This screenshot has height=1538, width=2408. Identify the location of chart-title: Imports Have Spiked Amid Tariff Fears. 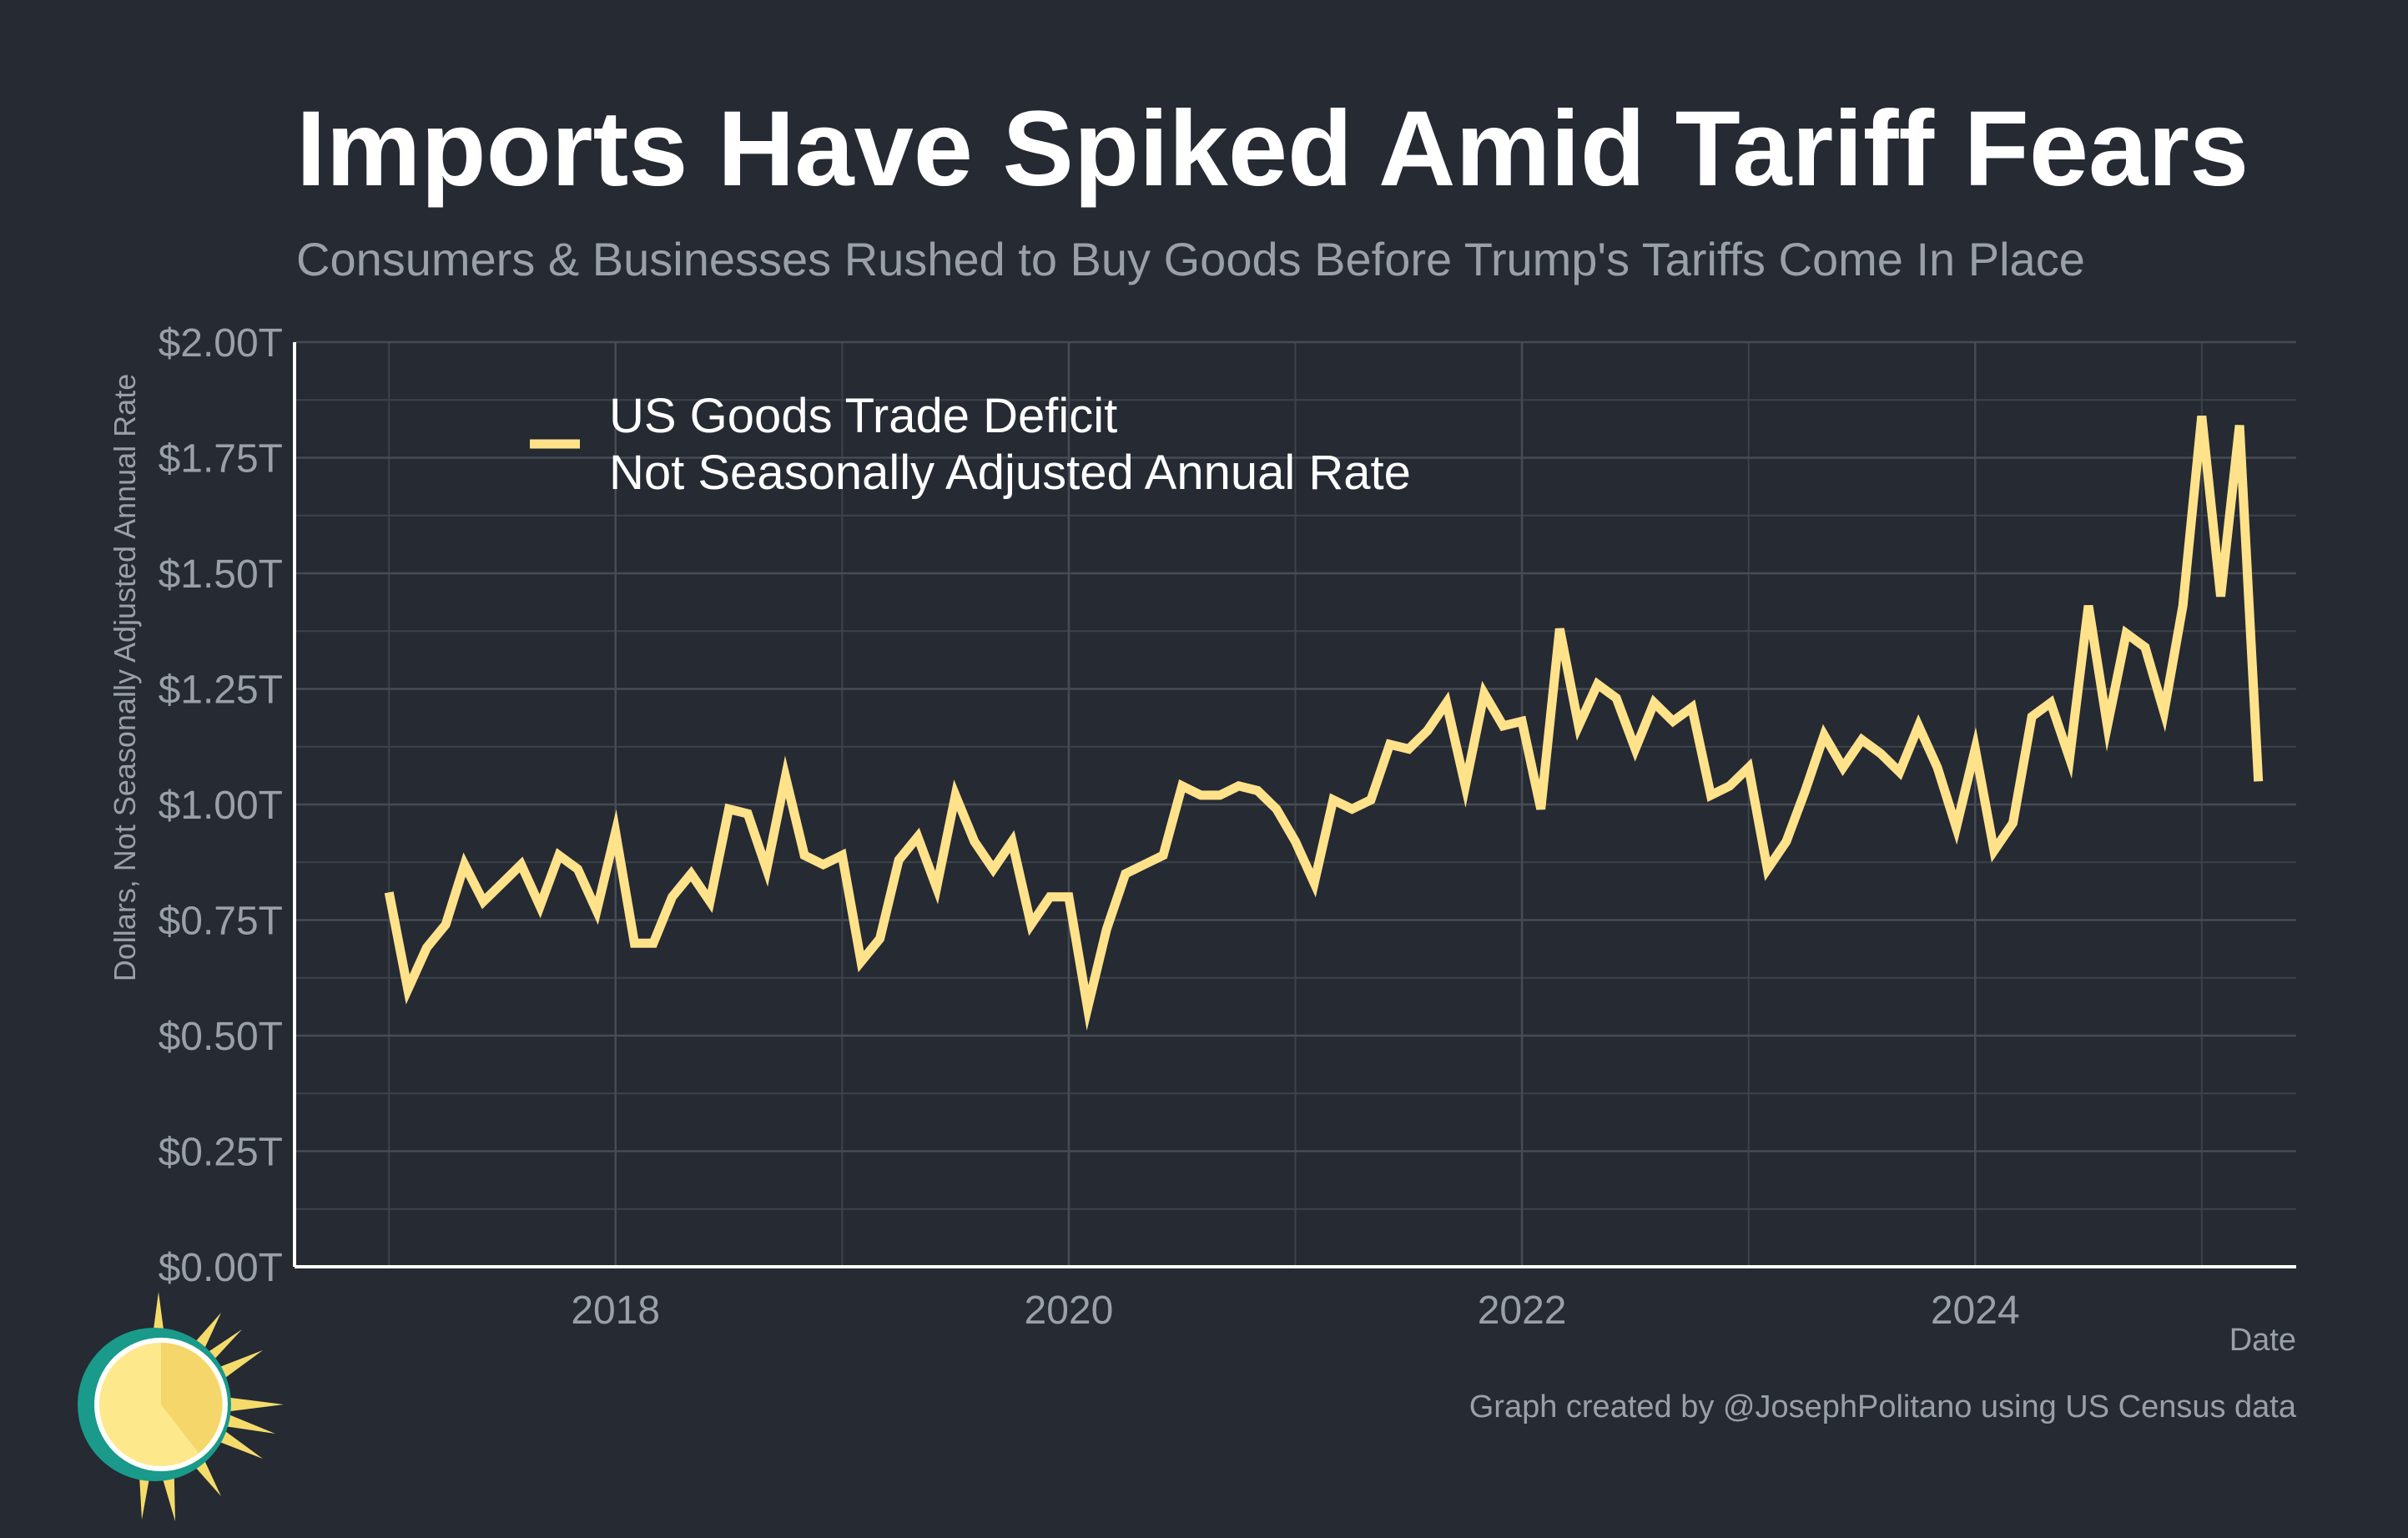
(1272, 149).